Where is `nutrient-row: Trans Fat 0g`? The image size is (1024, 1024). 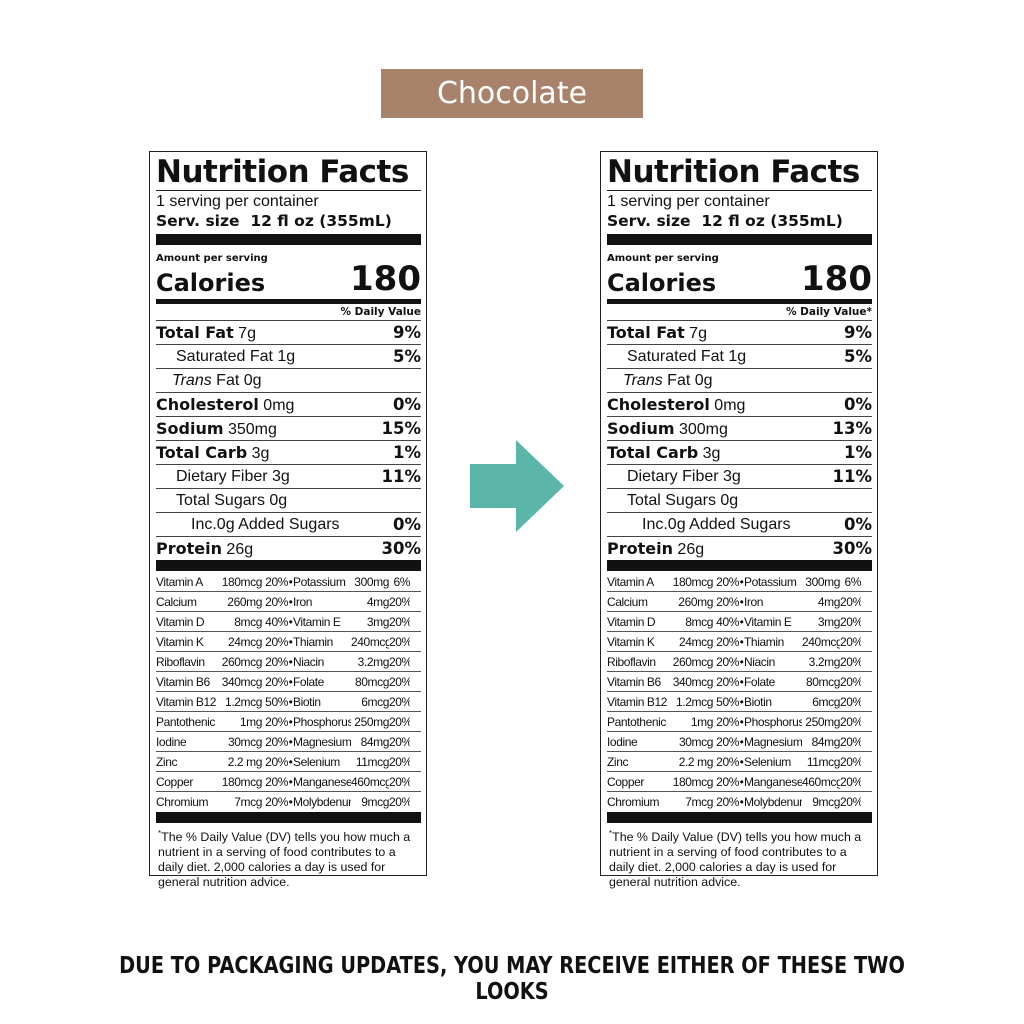 nutrient-row: Trans Fat 0g is located at coordinates (288, 380).